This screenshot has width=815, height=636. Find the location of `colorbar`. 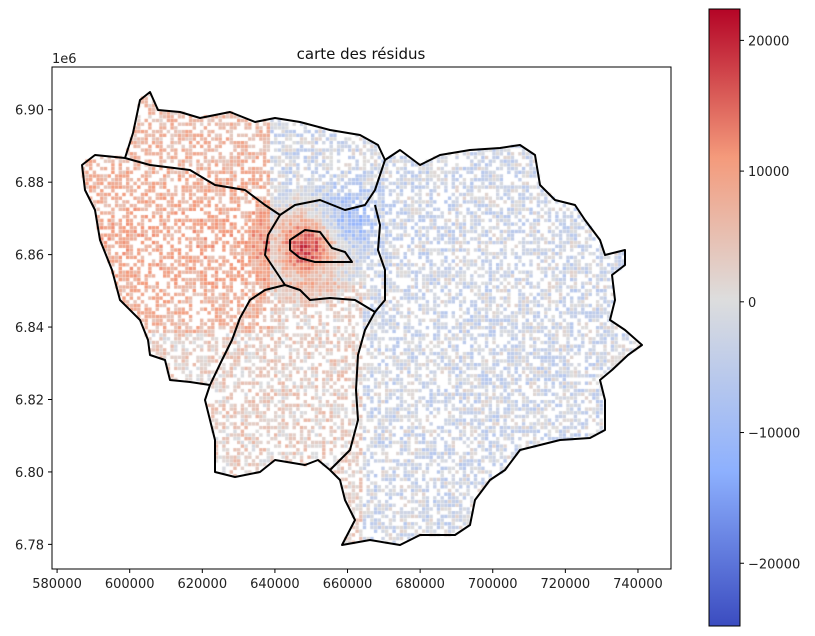

colorbar is located at coordinates (724, 317).